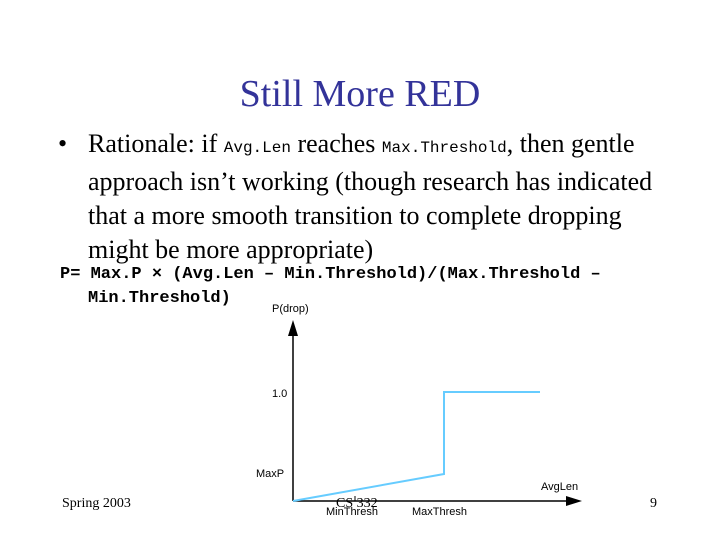 Image resolution: width=720 pixels, height=540 pixels. I want to click on footer-page-number: 9, so click(653, 503).